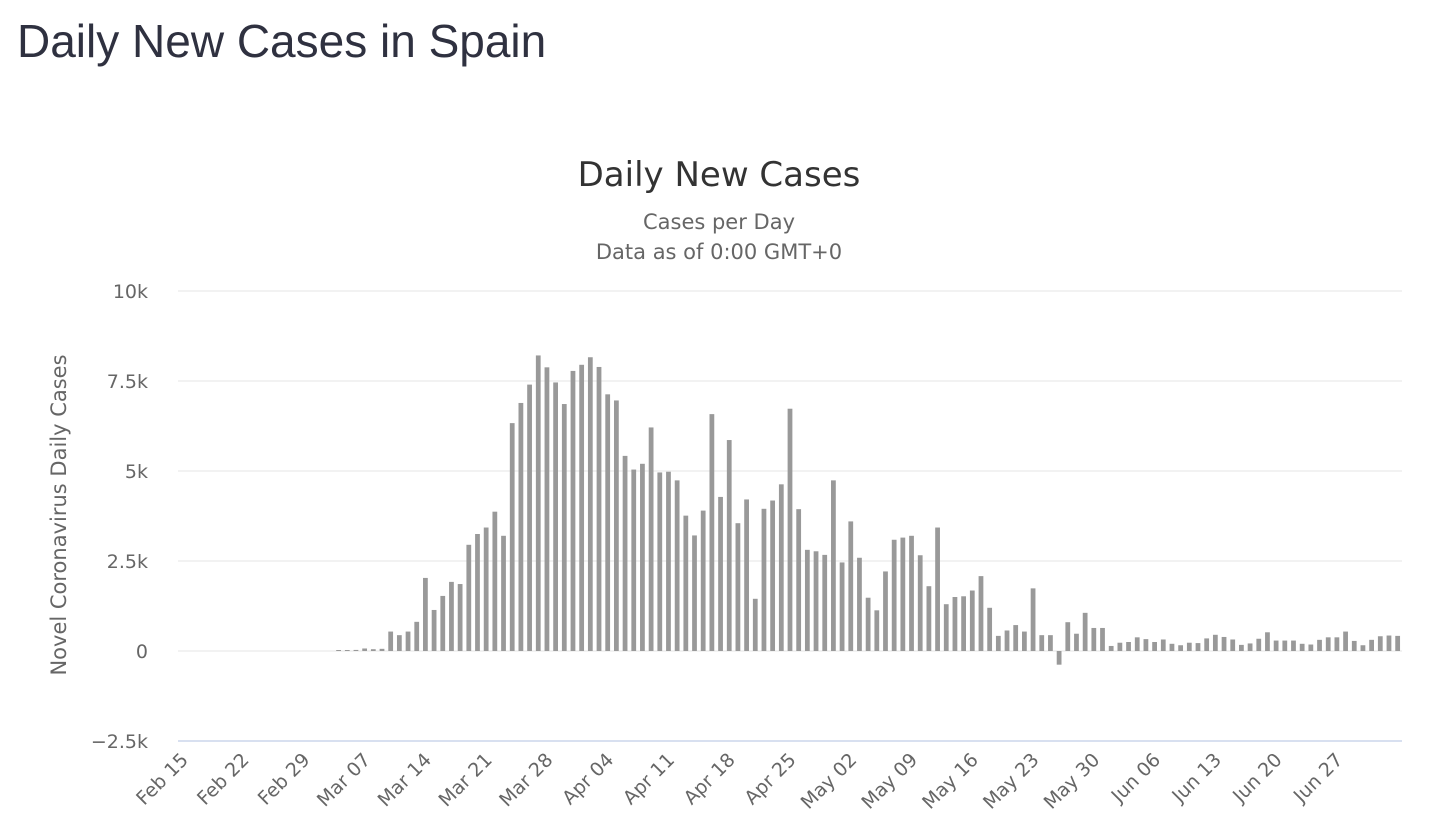 This screenshot has width=1430, height=840. Describe the element at coordinates (770, 779) in the screenshot. I see `x-tick-label: Apr 25` at that location.